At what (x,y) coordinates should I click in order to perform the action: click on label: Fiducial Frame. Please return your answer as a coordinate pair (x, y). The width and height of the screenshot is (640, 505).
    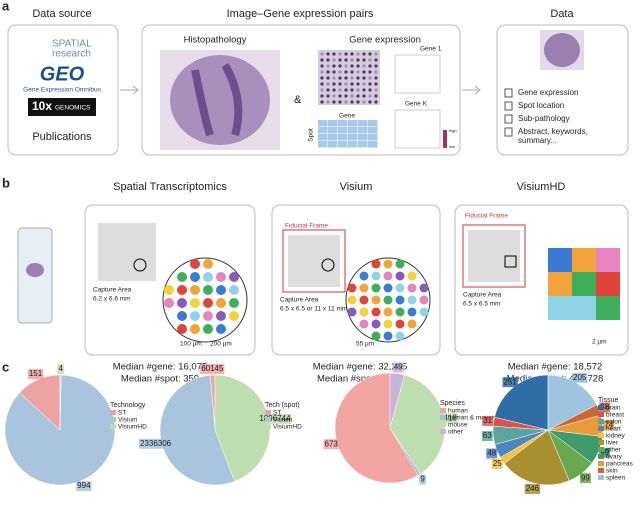
    Looking at the image, I should click on (486, 216).